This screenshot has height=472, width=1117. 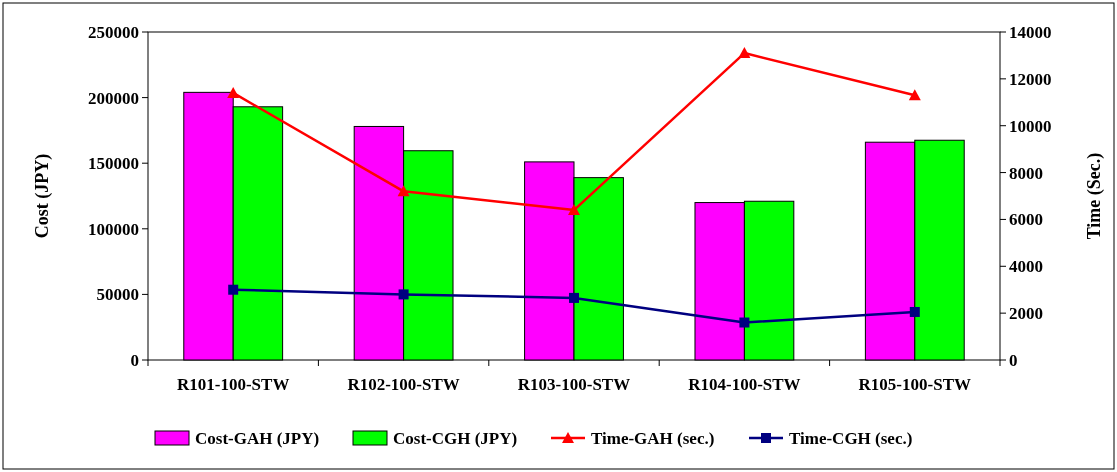 What do you see at coordinates (851, 438) in the screenshot?
I see `legend-label: Time-CGH (sec.)` at bounding box center [851, 438].